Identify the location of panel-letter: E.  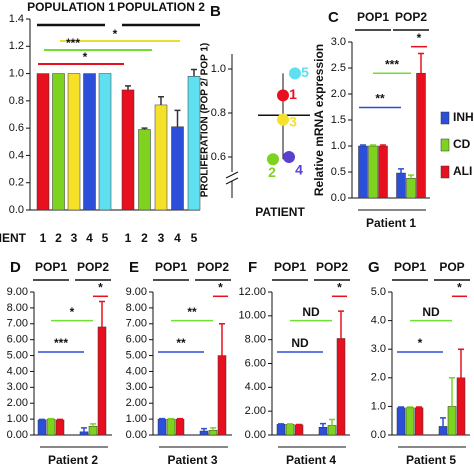
(134, 267).